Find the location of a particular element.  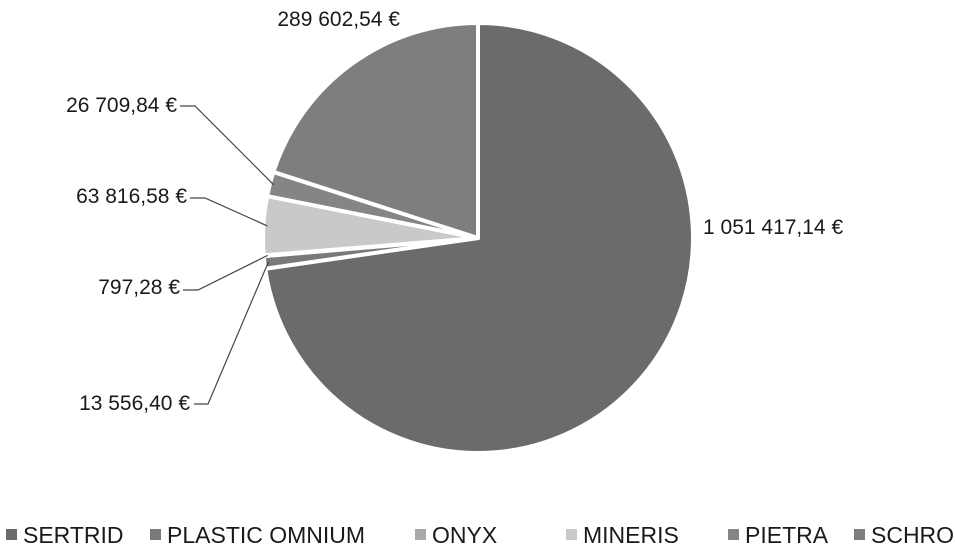

legend-swatch-onyx is located at coordinates (420, 534).